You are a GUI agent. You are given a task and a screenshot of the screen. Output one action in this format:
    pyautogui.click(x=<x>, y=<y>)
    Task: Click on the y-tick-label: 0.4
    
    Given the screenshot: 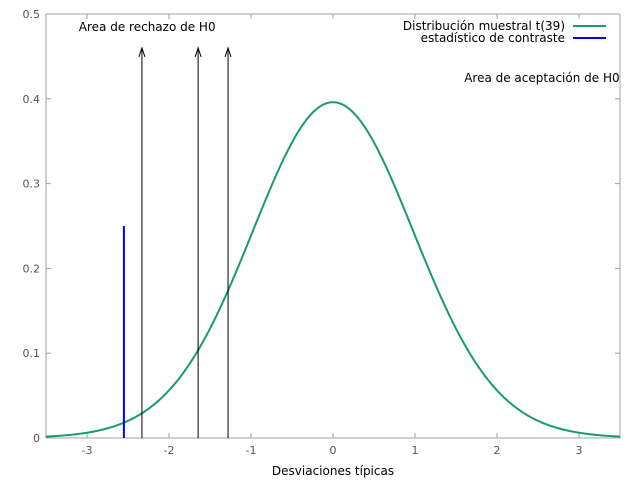 What is the action you would take?
    pyautogui.click(x=32, y=99)
    